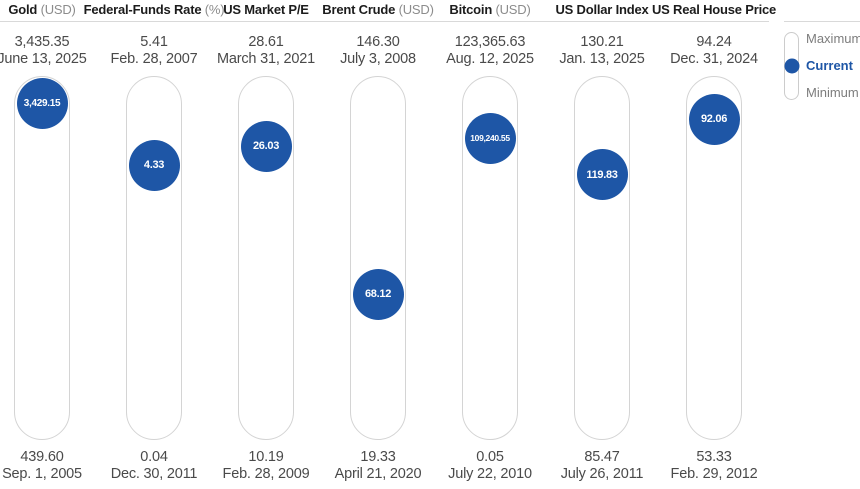 The image size is (860, 489). Describe the element at coordinates (42, 457) in the screenshot. I see `minimum-value: 439.60` at that location.